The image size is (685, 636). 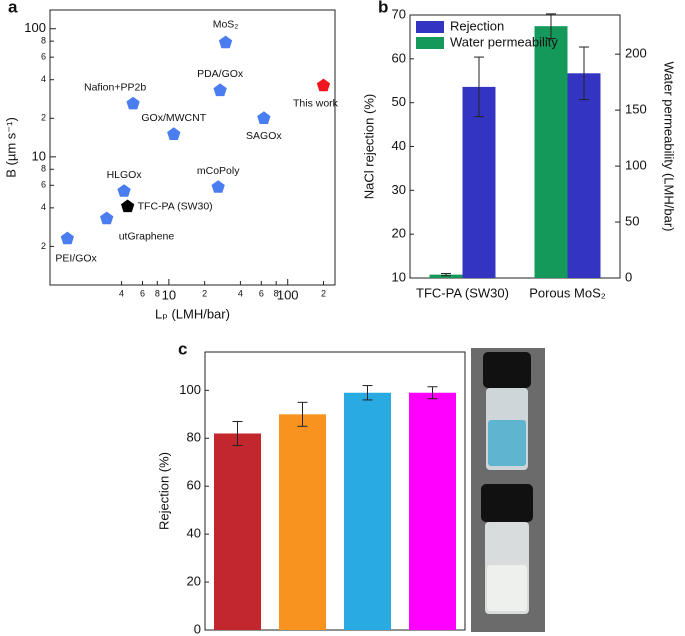 What do you see at coordinates (567, 292) in the screenshot?
I see `x-tick-label: Porous MoS₂` at bounding box center [567, 292].